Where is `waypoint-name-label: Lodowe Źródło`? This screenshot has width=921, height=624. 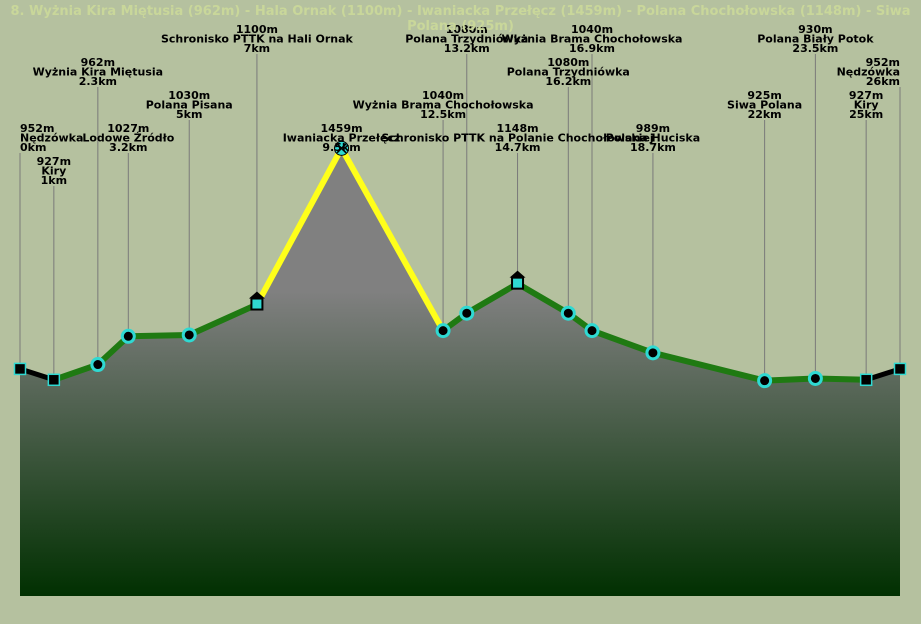
waypoint-name-label: Lodowe Źródło is located at coordinates (128, 138).